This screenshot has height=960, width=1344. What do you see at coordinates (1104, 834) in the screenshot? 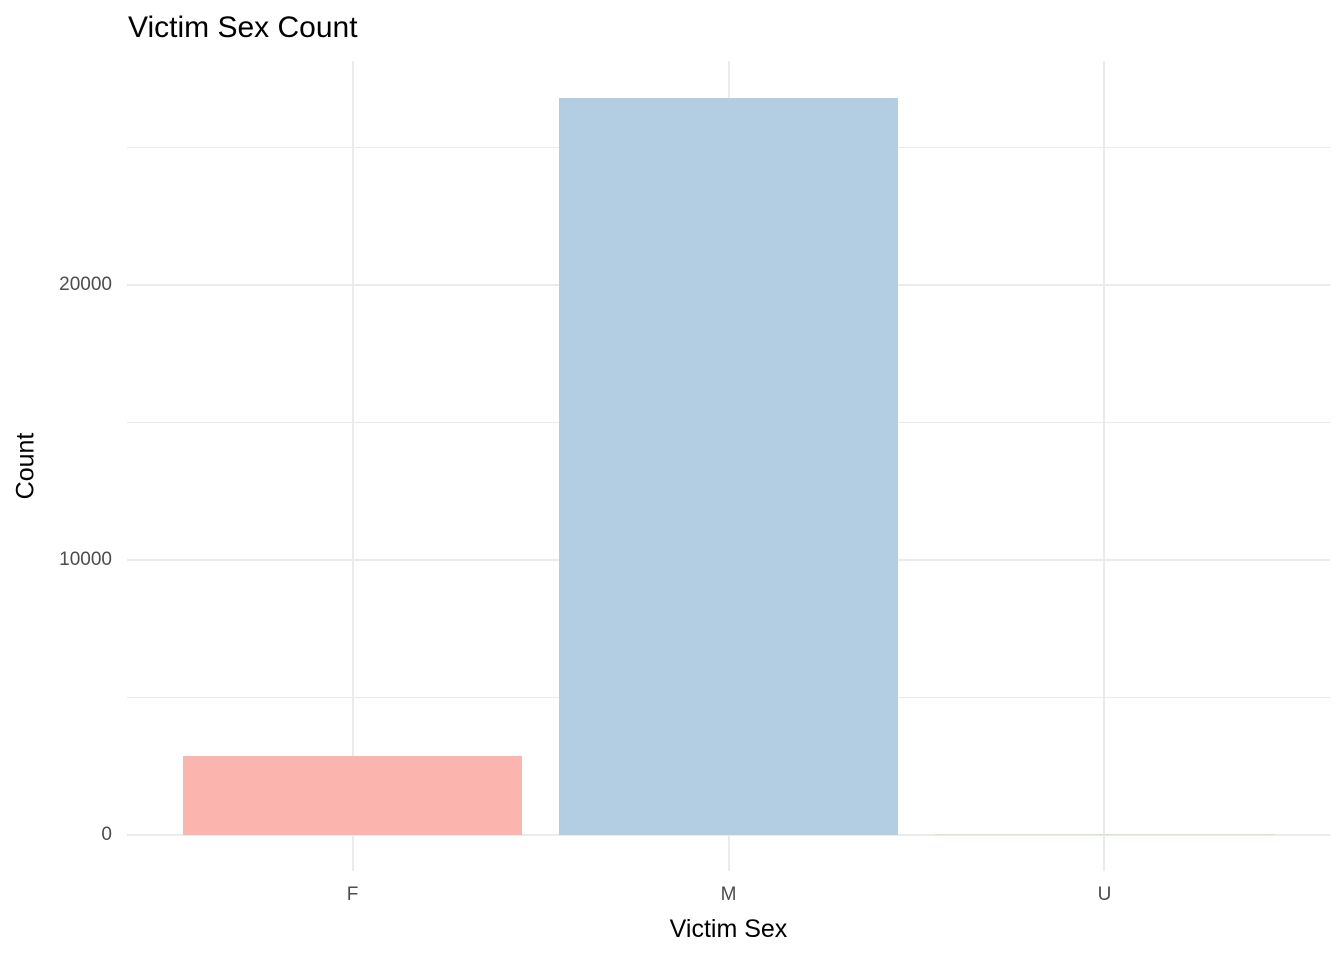
I see `bar-U` at bounding box center [1104, 834].